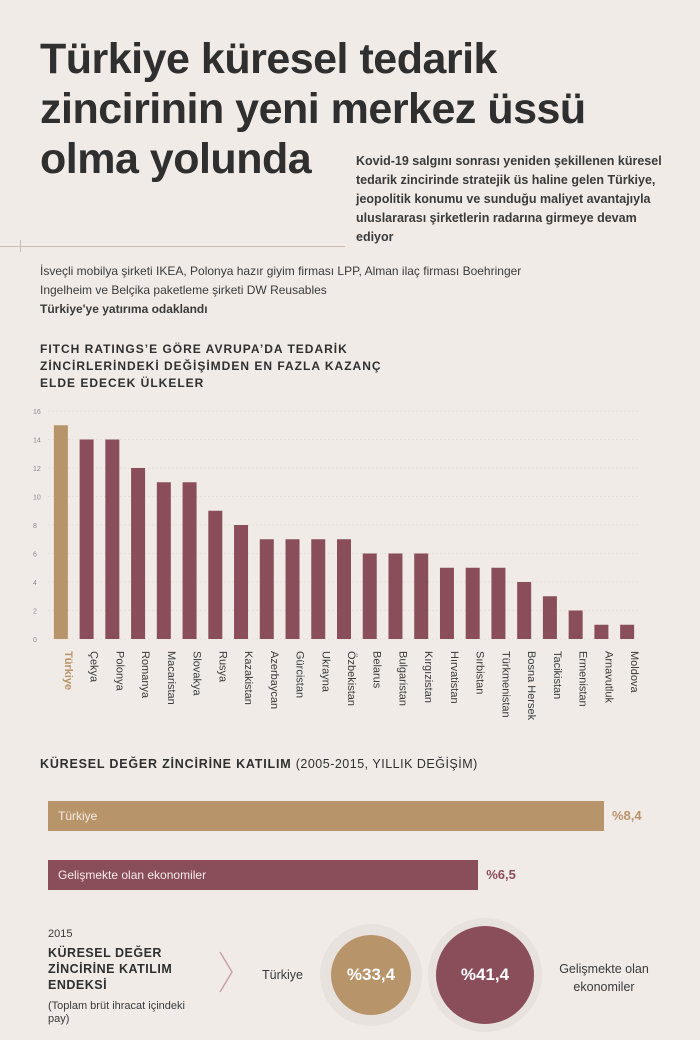  What do you see at coordinates (627, 631) in the screenshot?
I see `bar-moldova` at bounding box center [627, 631].